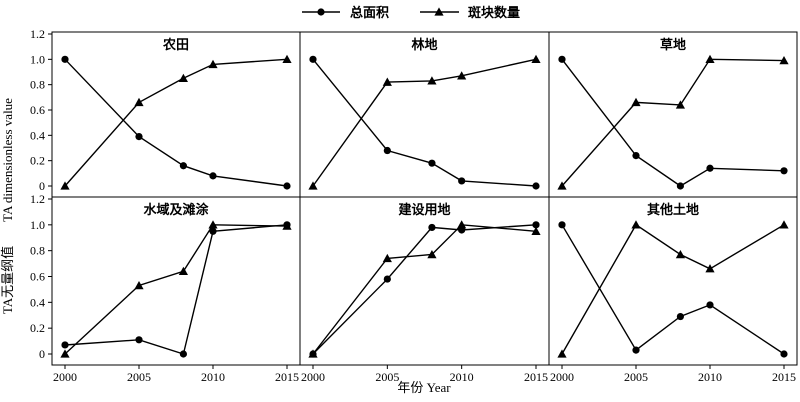 This screenshot has width=800, height=402. Describe the element at coordinates (369, 13) in the screenshot. I see `legend-label: 总面积` at that location.